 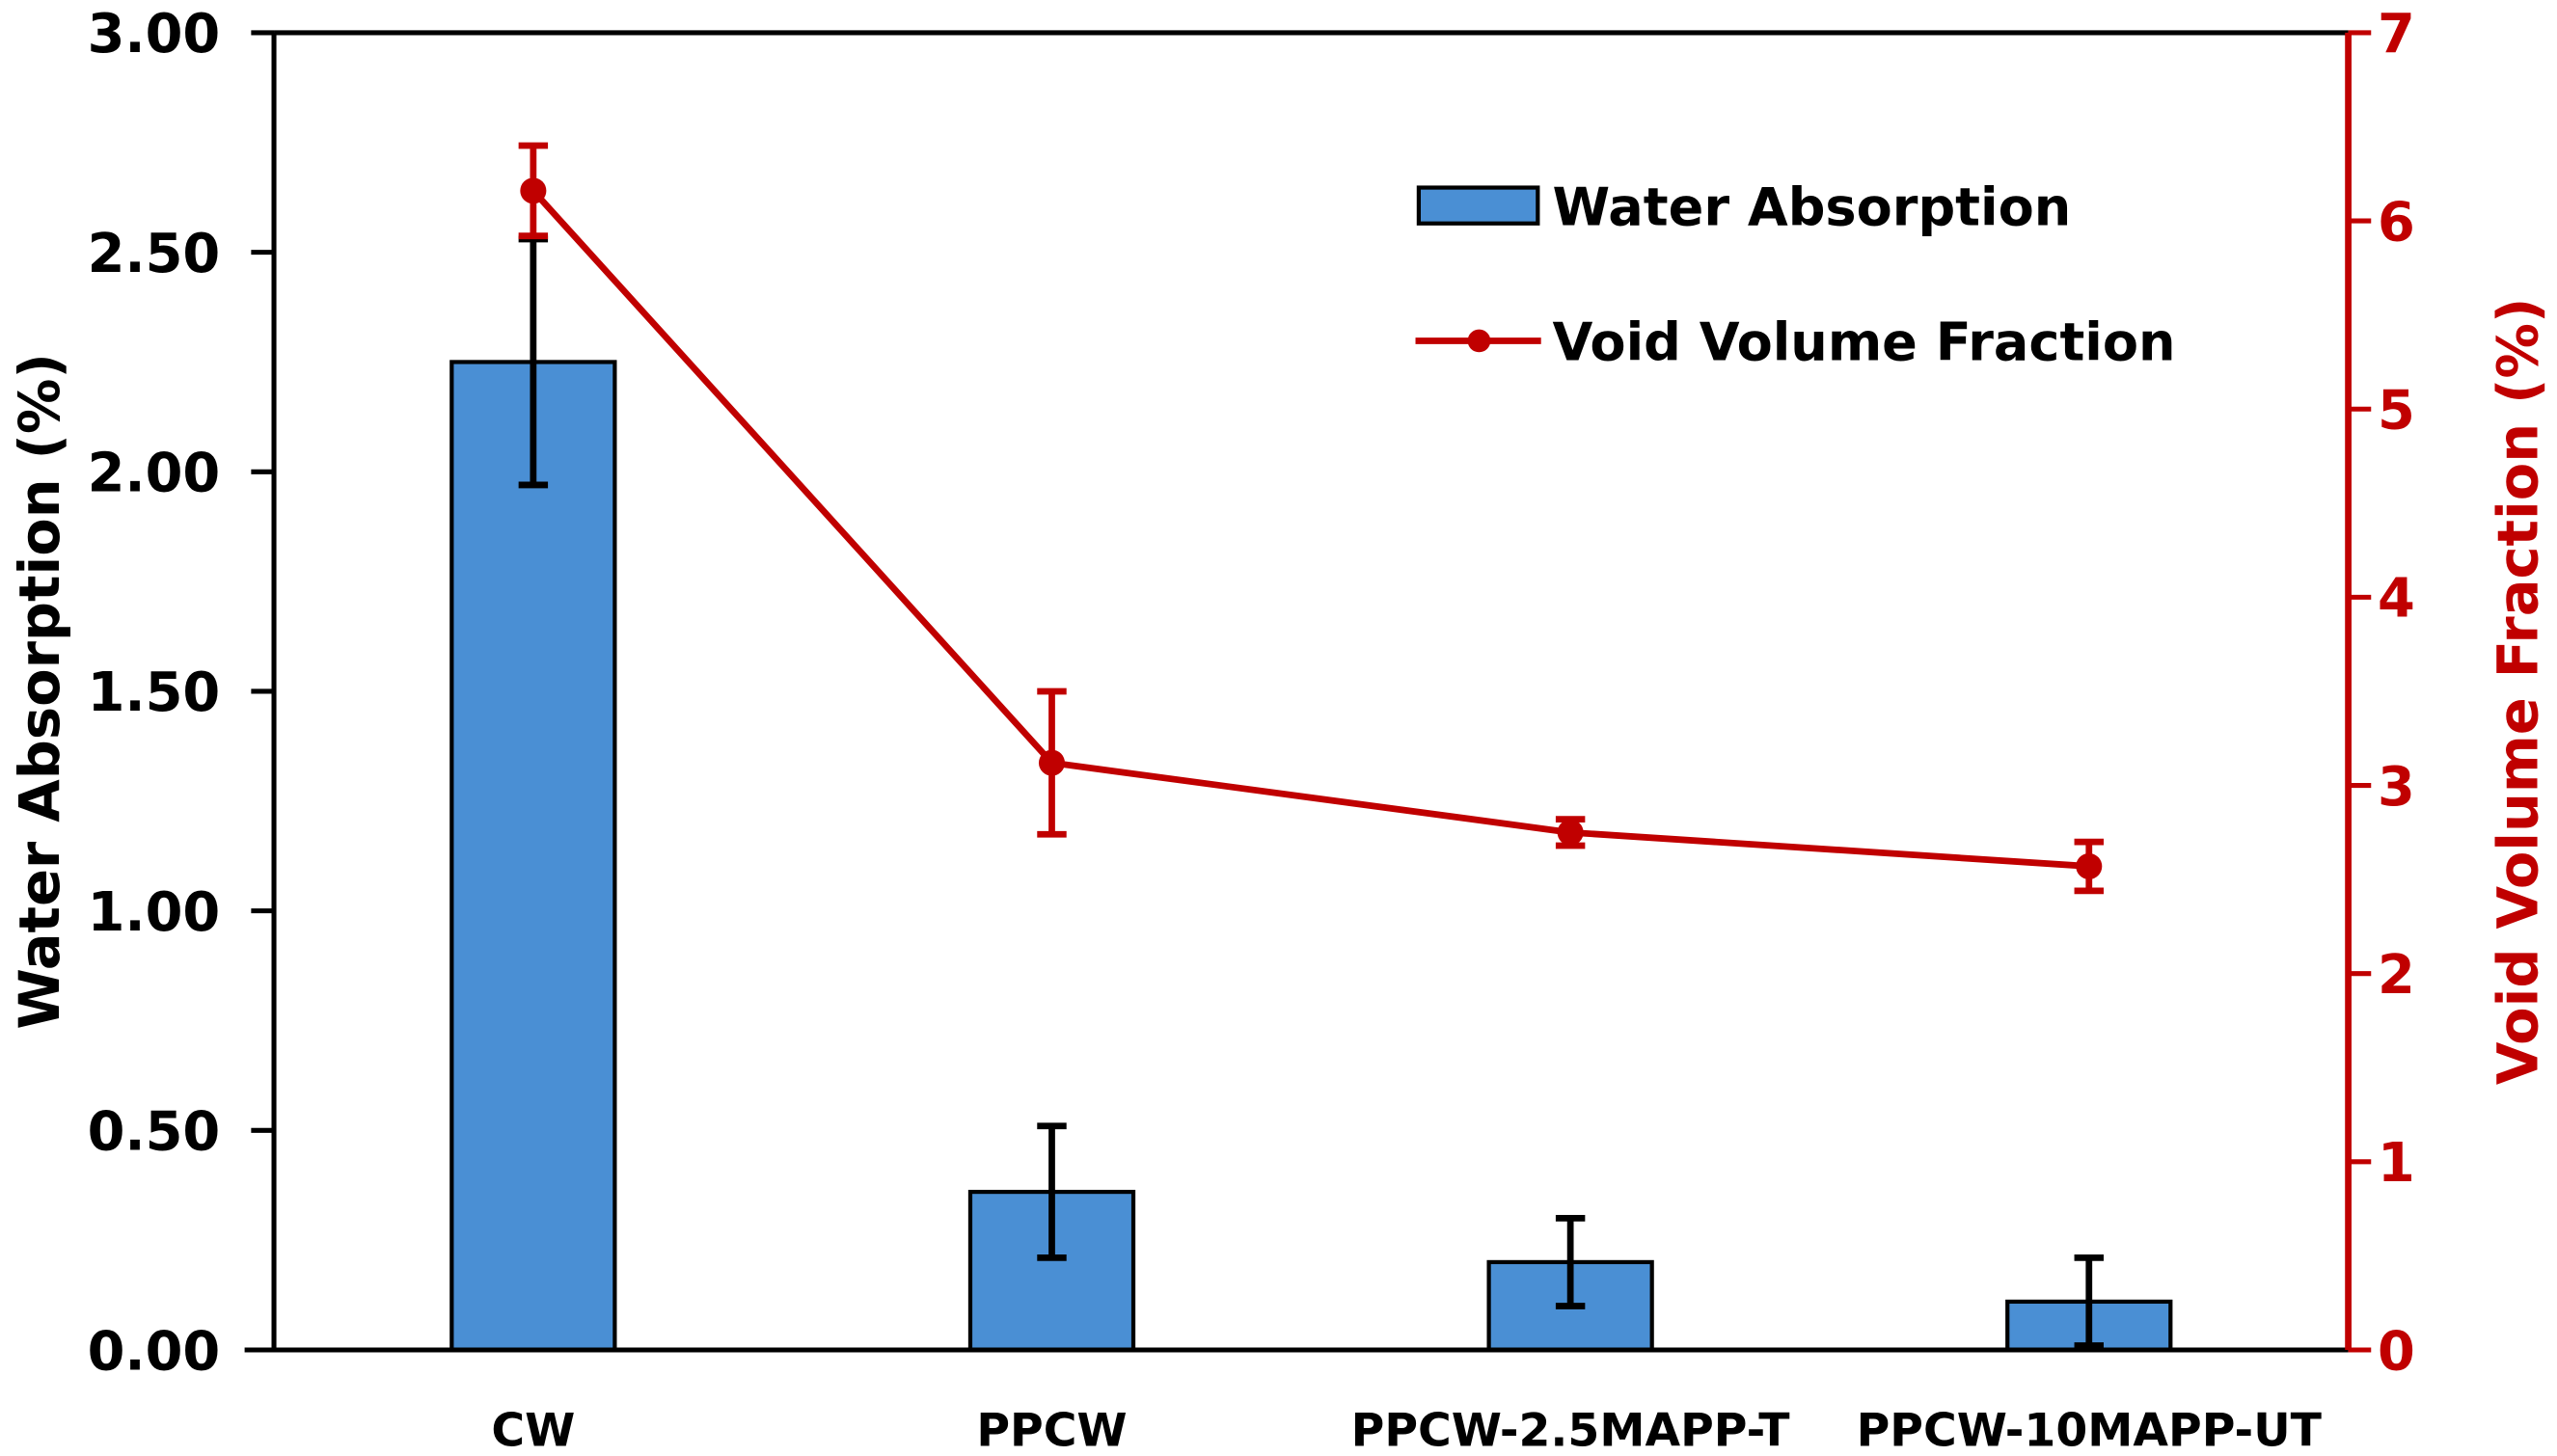 I want to click on y2-tick-label: 7, so click(x=2397, y=34).